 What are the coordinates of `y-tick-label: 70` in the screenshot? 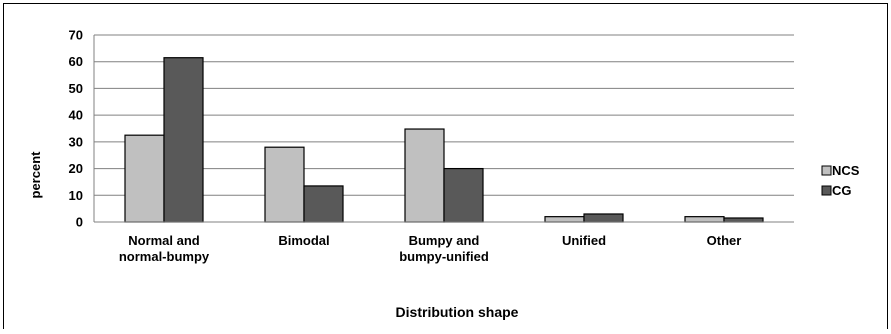 It's located at (76, 35).